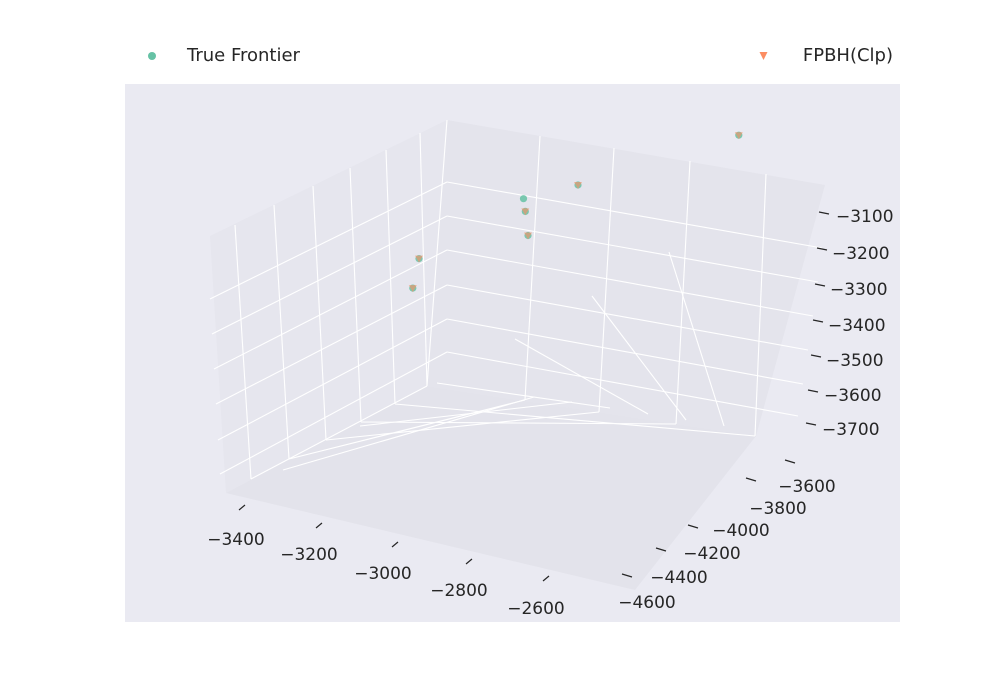 The image size is (1000, 700). I want to click on y-tick-label: −4600, so click(647, 603).